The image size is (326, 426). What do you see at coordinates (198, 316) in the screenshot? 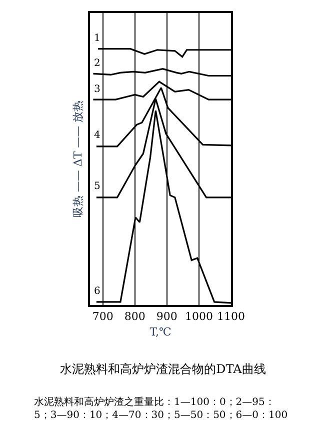
I see `x-tick-label: 1000` at bounding box center [198, 316].